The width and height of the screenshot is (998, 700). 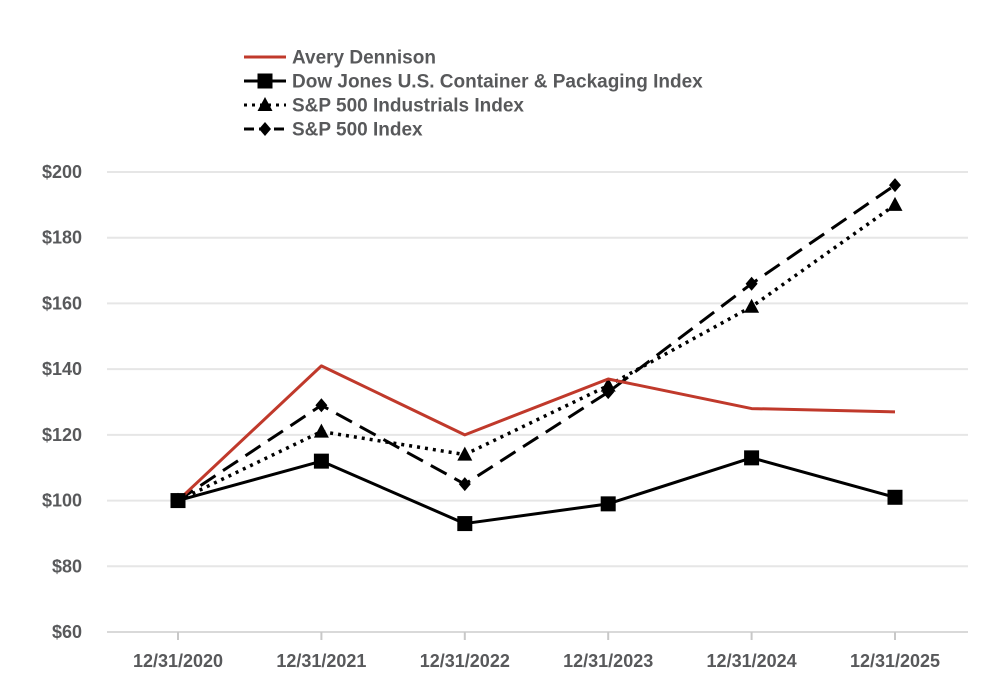 What do you see at coordinates (62, 402) in the screenshot?
I see `y-axis-ticks: $60 $80 $100 $120 $140 $160 $180 $200` at bounding box center [62, 402].